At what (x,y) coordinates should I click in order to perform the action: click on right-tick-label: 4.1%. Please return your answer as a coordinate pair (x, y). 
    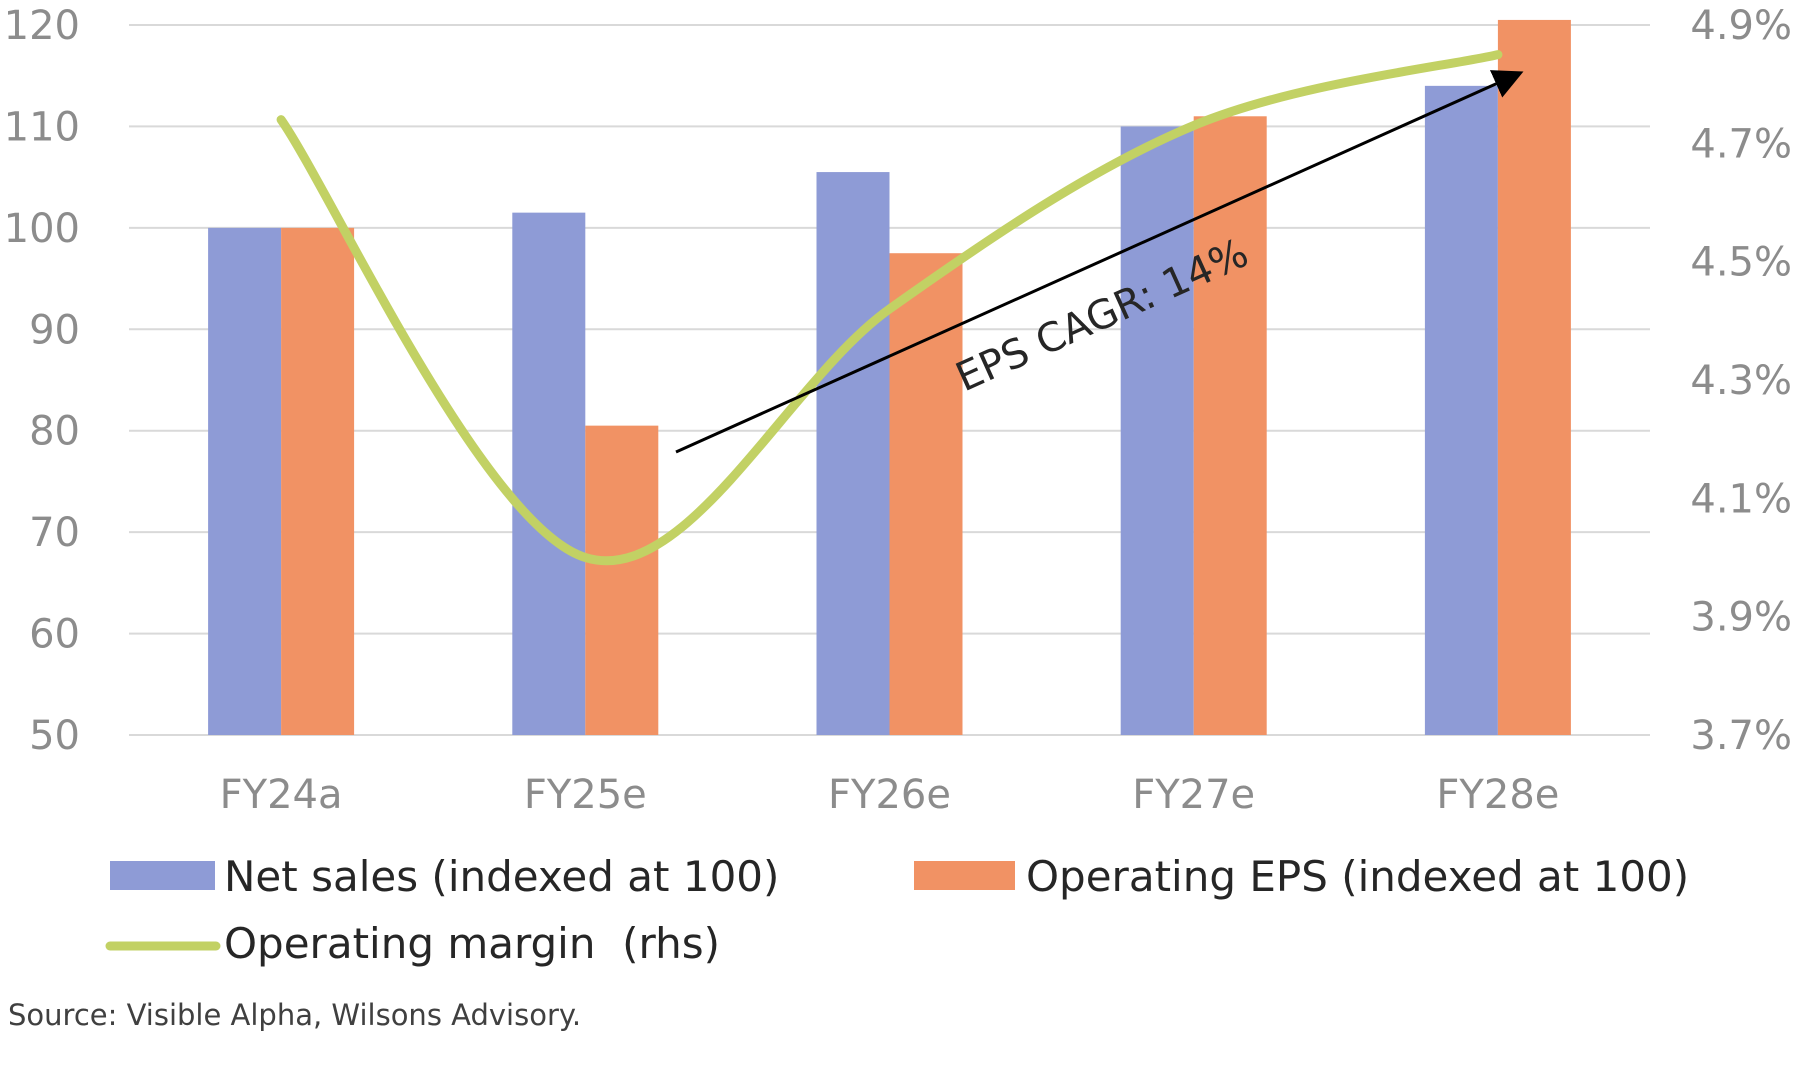
    Looking at the image, I should click on (1741, 499).